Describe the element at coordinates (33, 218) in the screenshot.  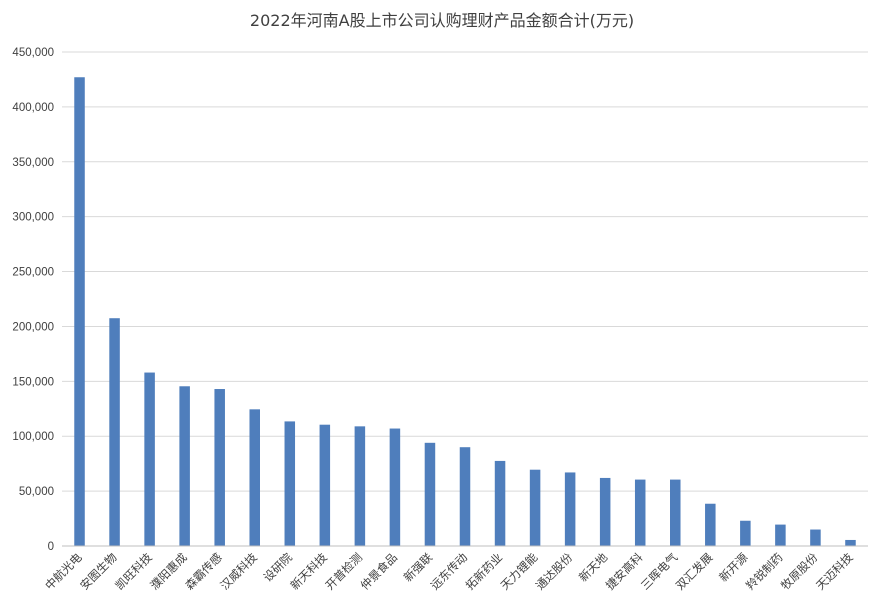
I see `y-tick-label: 300,000` at that location.